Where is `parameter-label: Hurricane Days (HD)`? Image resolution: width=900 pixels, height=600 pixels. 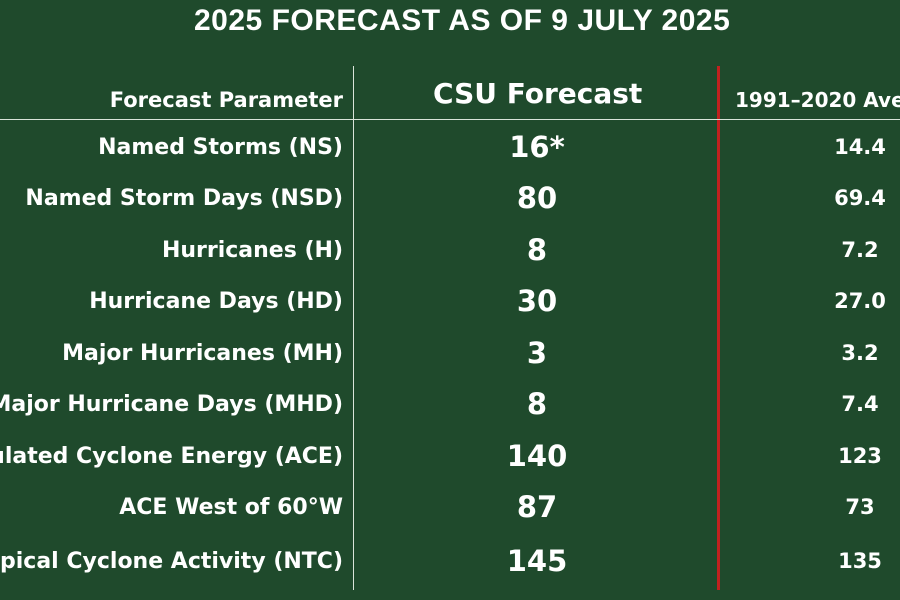 parameter-label: Hurricane Days (HD) is located at coordinates (216, 301).